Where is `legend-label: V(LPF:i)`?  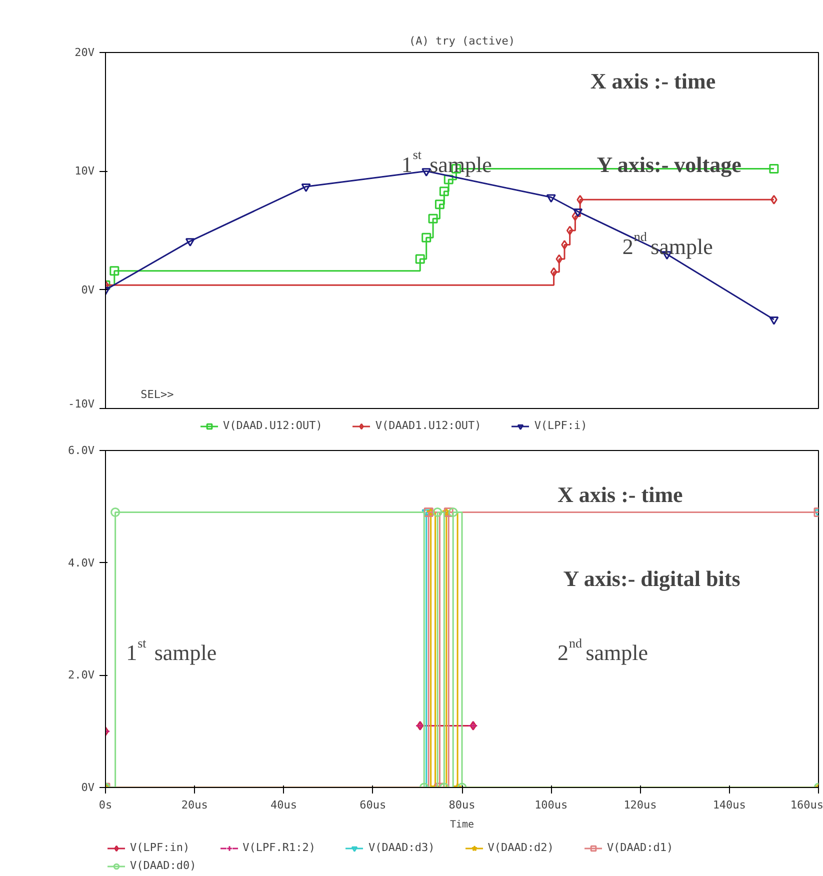 legend-label: V(LPF:i) is located at coordinates (561, 425).